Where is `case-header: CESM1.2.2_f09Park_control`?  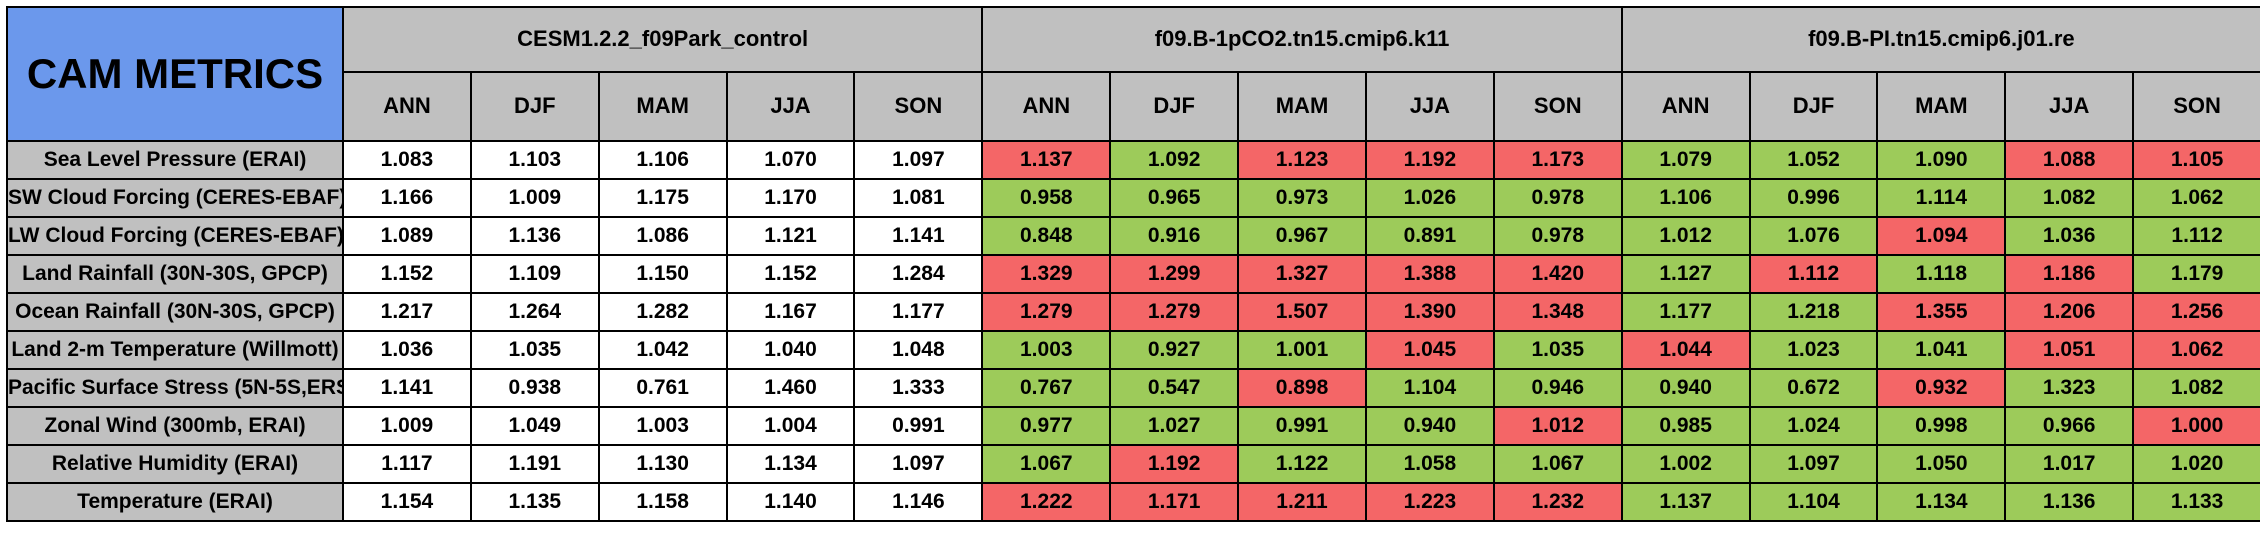
case-header: CESM1.2.2_f09Park_control is located at coordinates (662, 39).